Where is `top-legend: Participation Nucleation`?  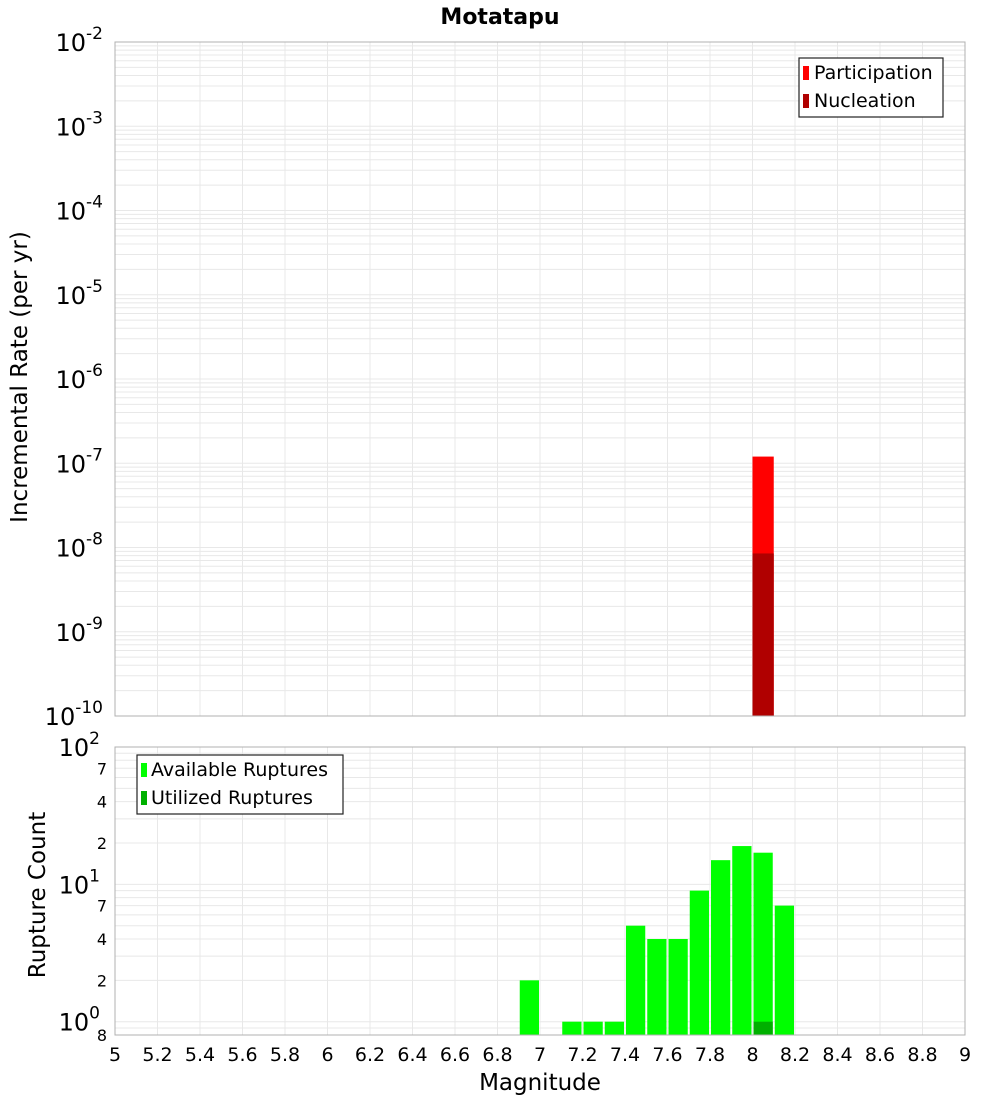 top-legend: Participation Nucleation is located at coordinates (871, 87).